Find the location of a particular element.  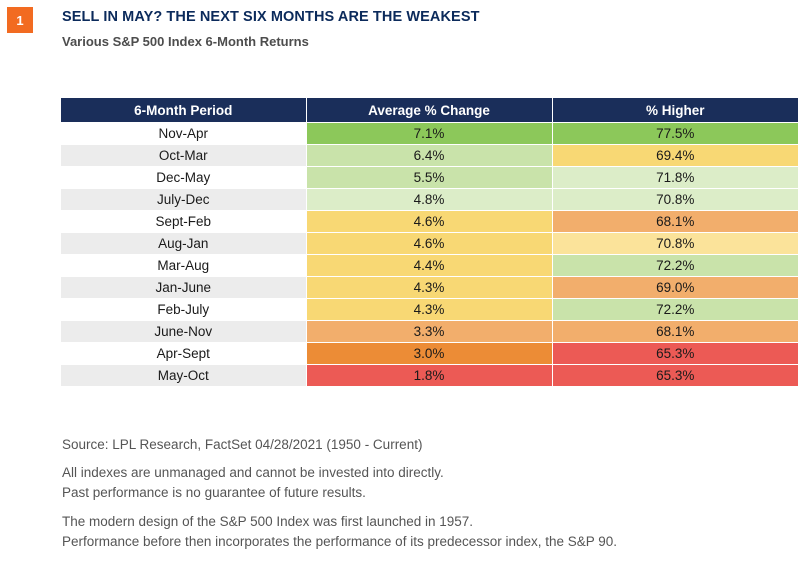

average-change-cell: 3.3% is located at coordinates (428, 331).